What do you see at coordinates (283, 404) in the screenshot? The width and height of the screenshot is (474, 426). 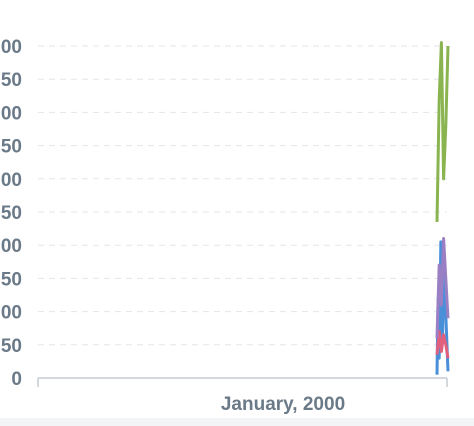 I see `x-tick-label: January, 2000` at bounding box center [283, 404].